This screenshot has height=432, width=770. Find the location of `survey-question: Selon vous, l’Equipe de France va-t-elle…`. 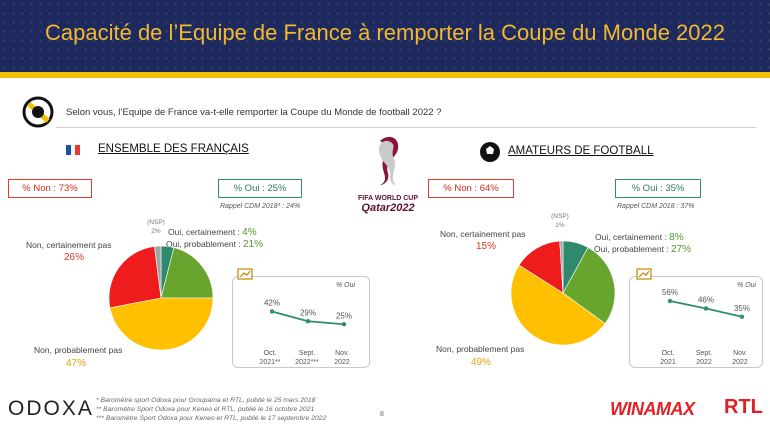

survey-question: Selon vous, l’Equipe de France va-t-elle… is located at coordinates (254, 112).